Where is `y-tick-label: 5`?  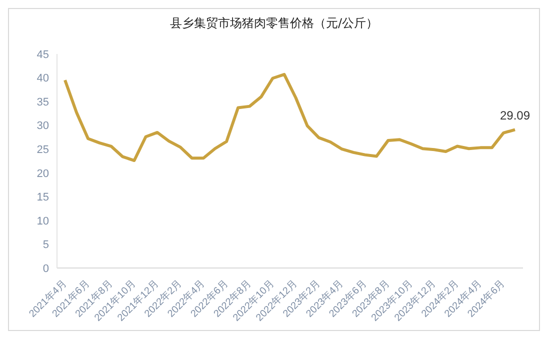 y-tick-label: 5 is located at coordinates (45, 245).